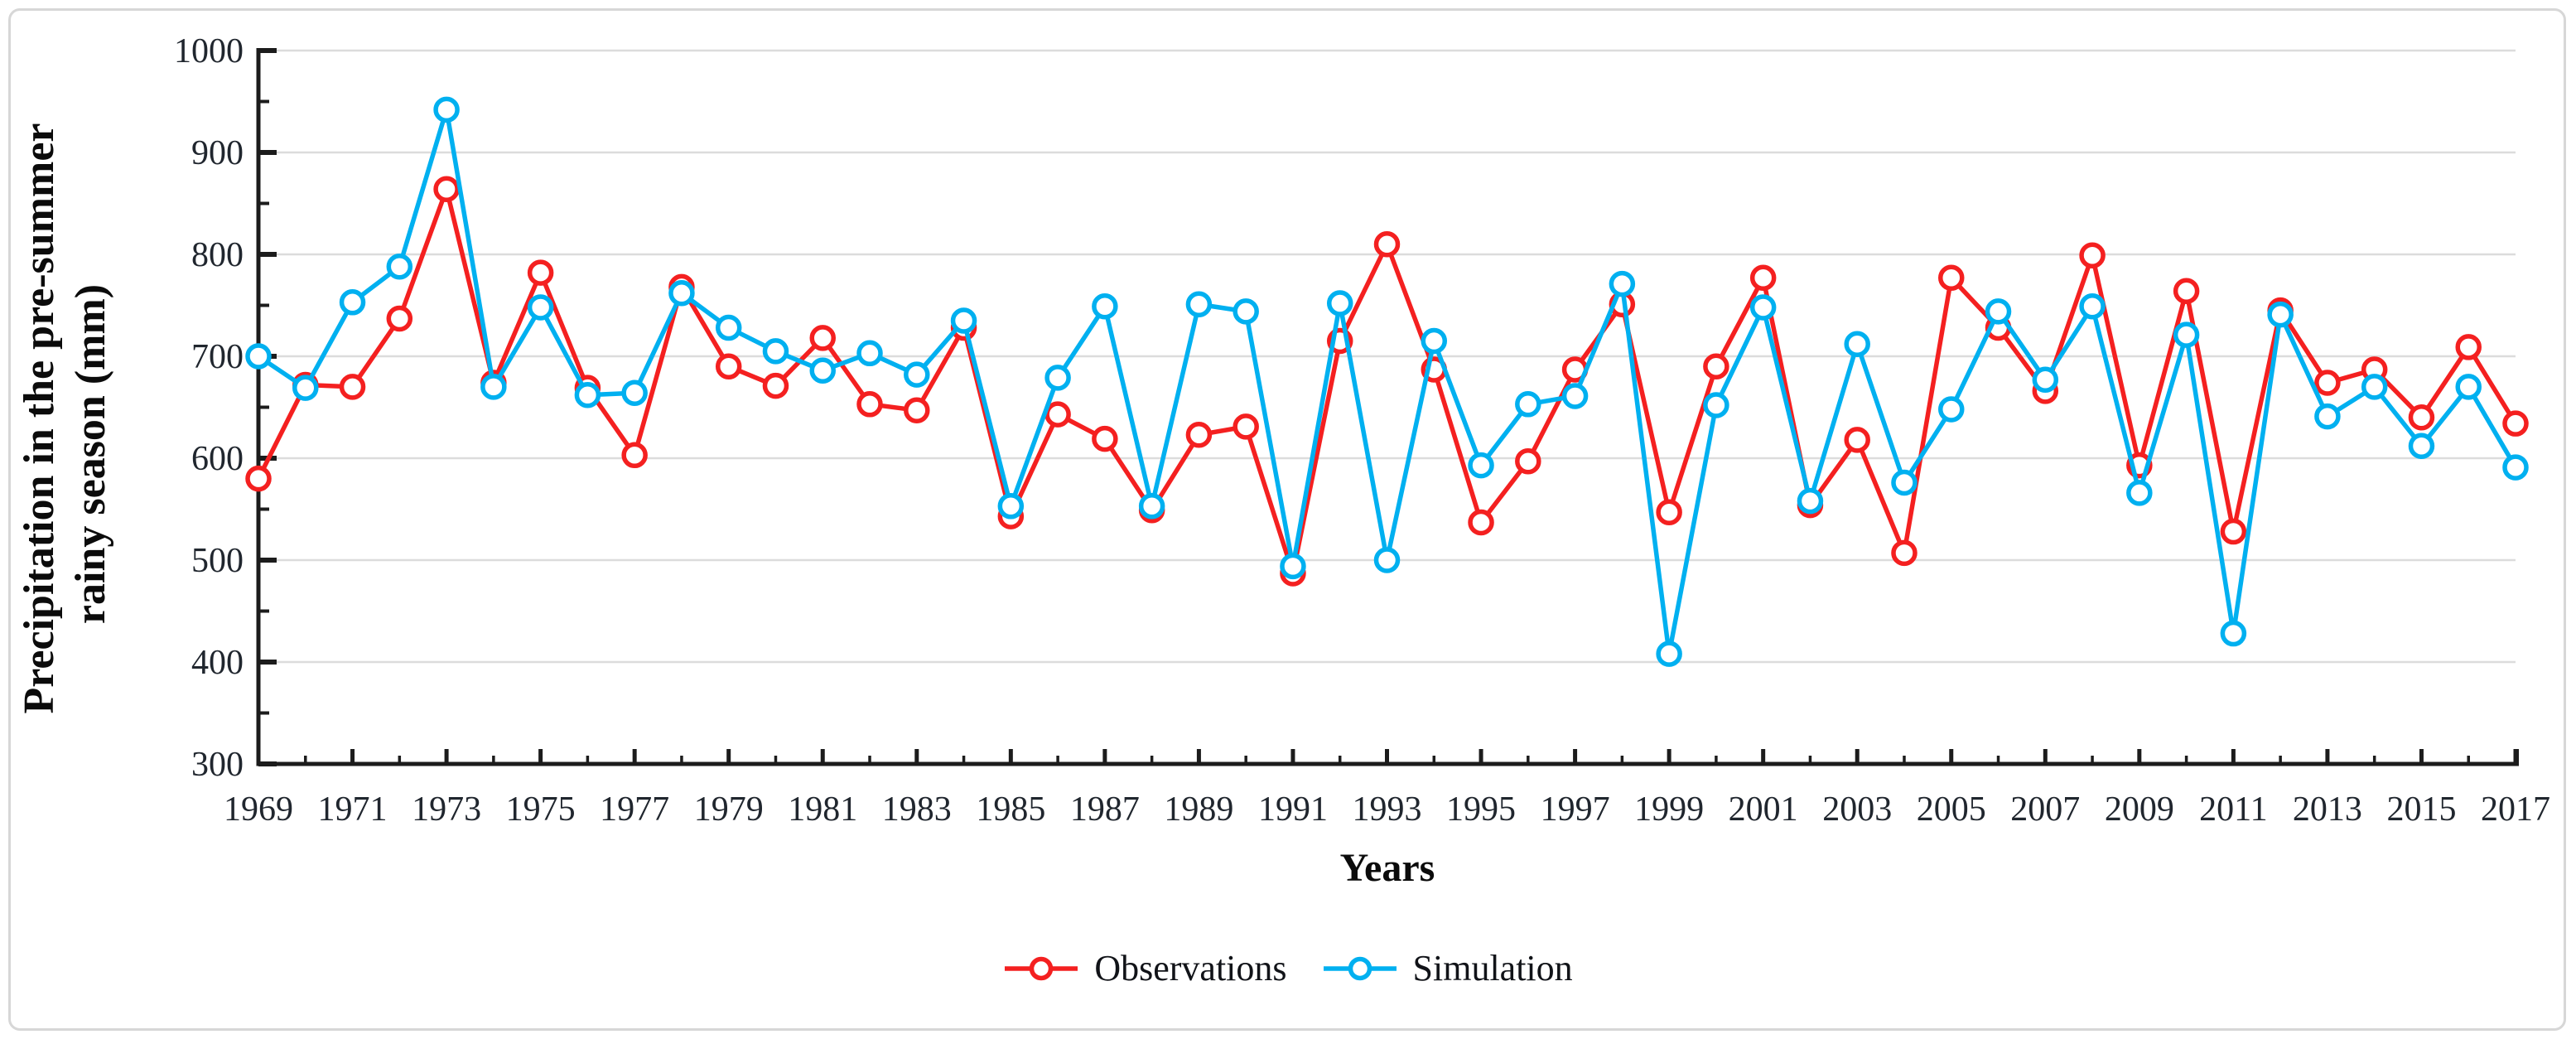 The image size is (2576, 1044). I want to click on x-tick-label: 1999, so click(1669, 809).